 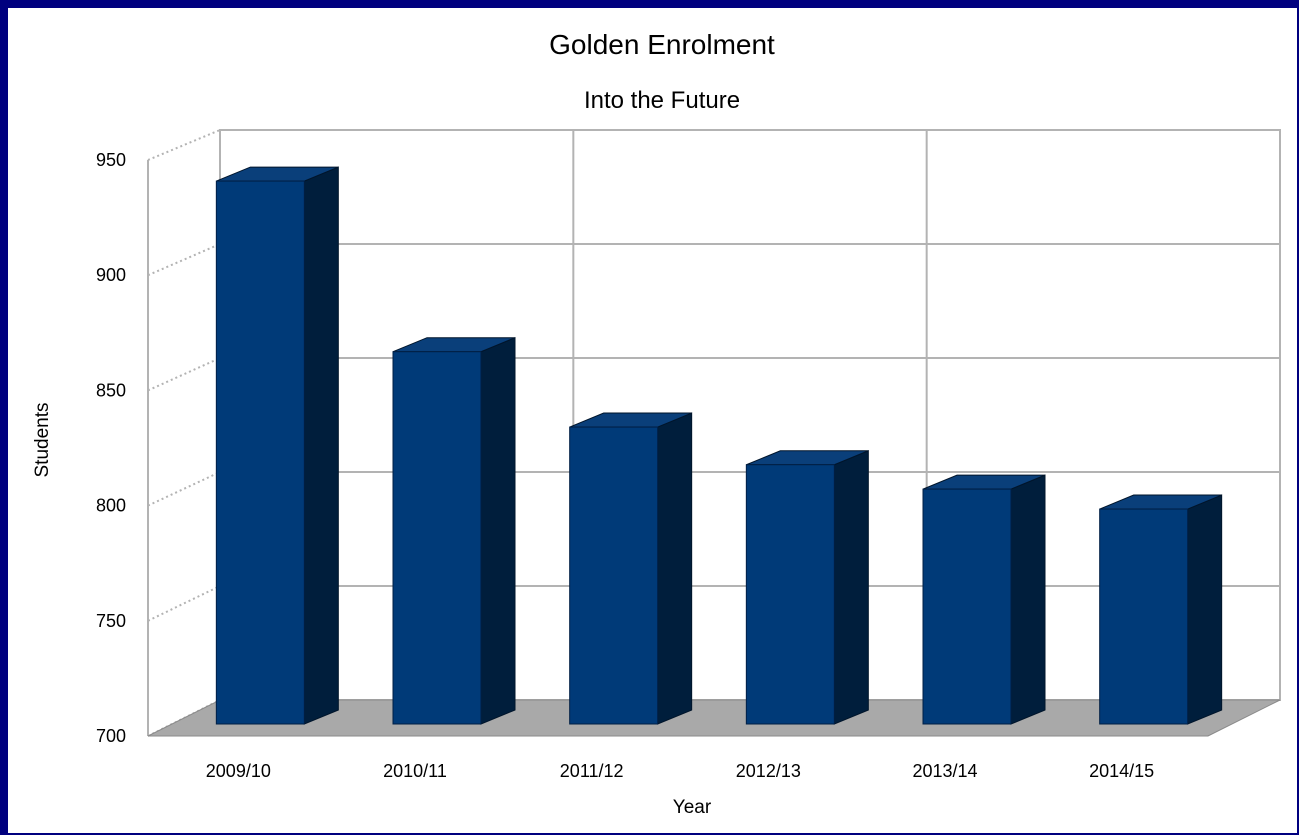 What do you see at coordinates (662, 44) in the screenshot?
I see `chart-title: Golden Enrolment` at bounding box center [662, 44].